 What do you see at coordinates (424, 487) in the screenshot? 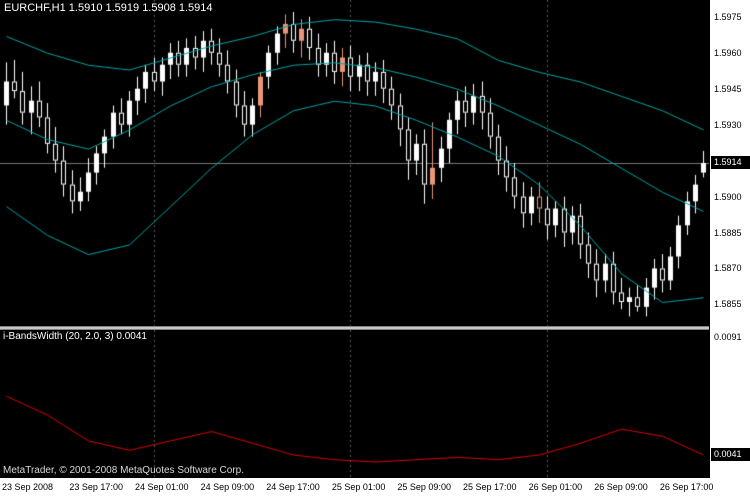
I see `time-label: 25 Sep 09:00` at bounding box center [424, 487].